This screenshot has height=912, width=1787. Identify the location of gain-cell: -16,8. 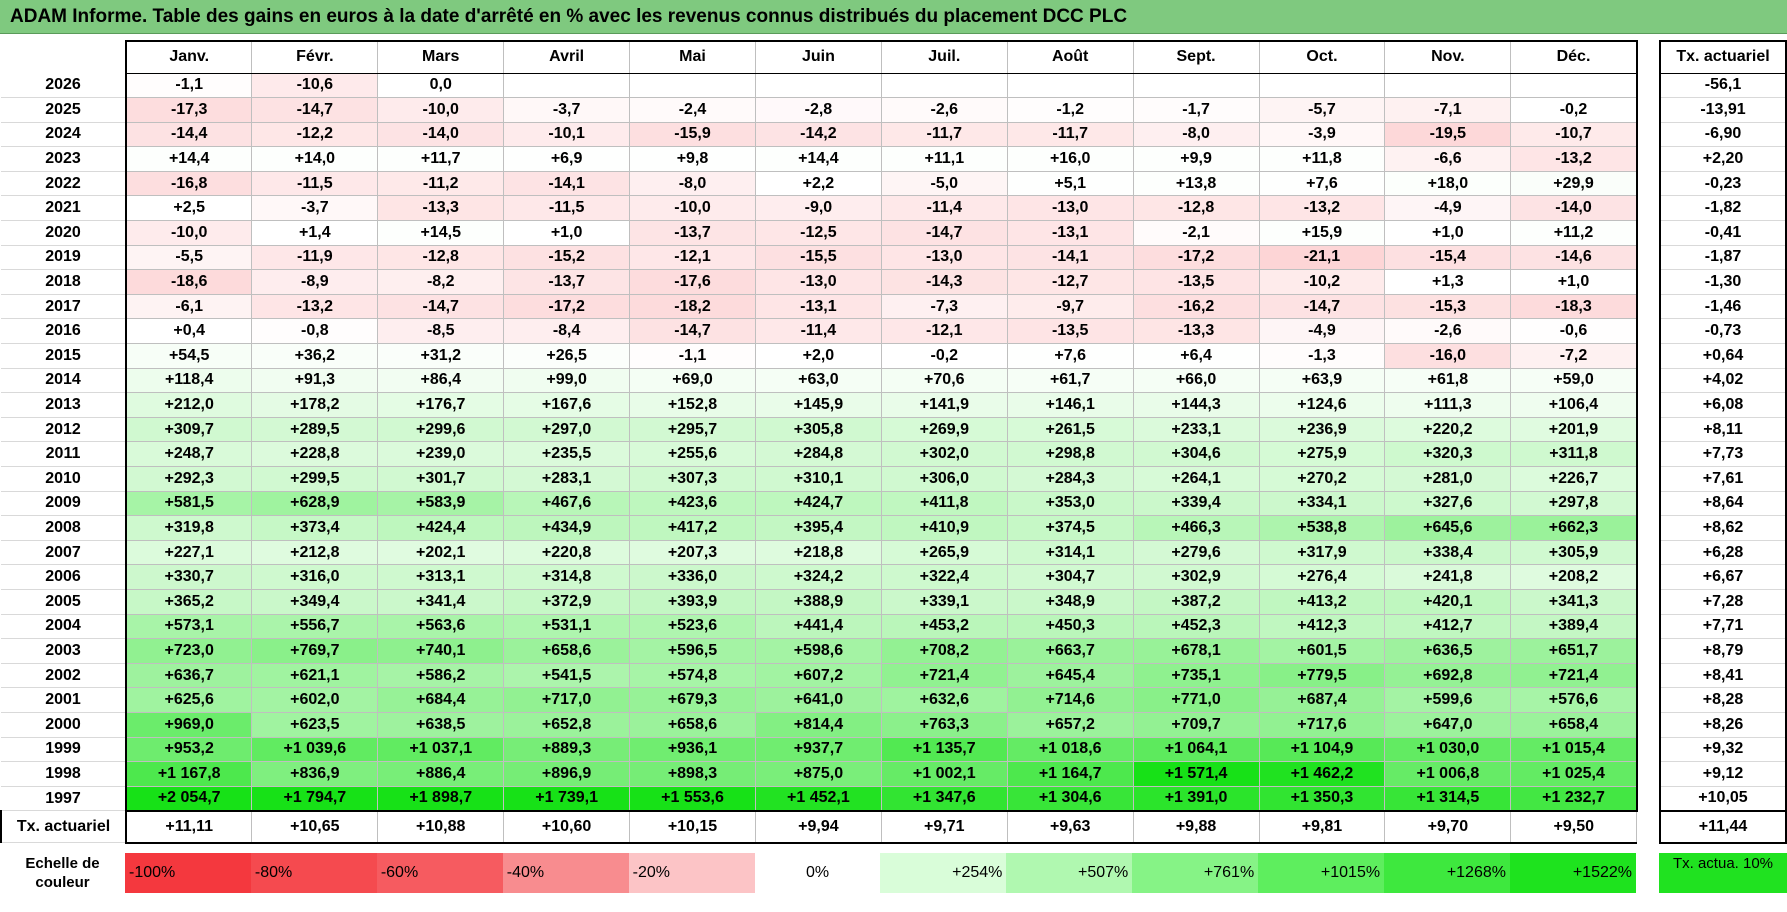
(189, 183).